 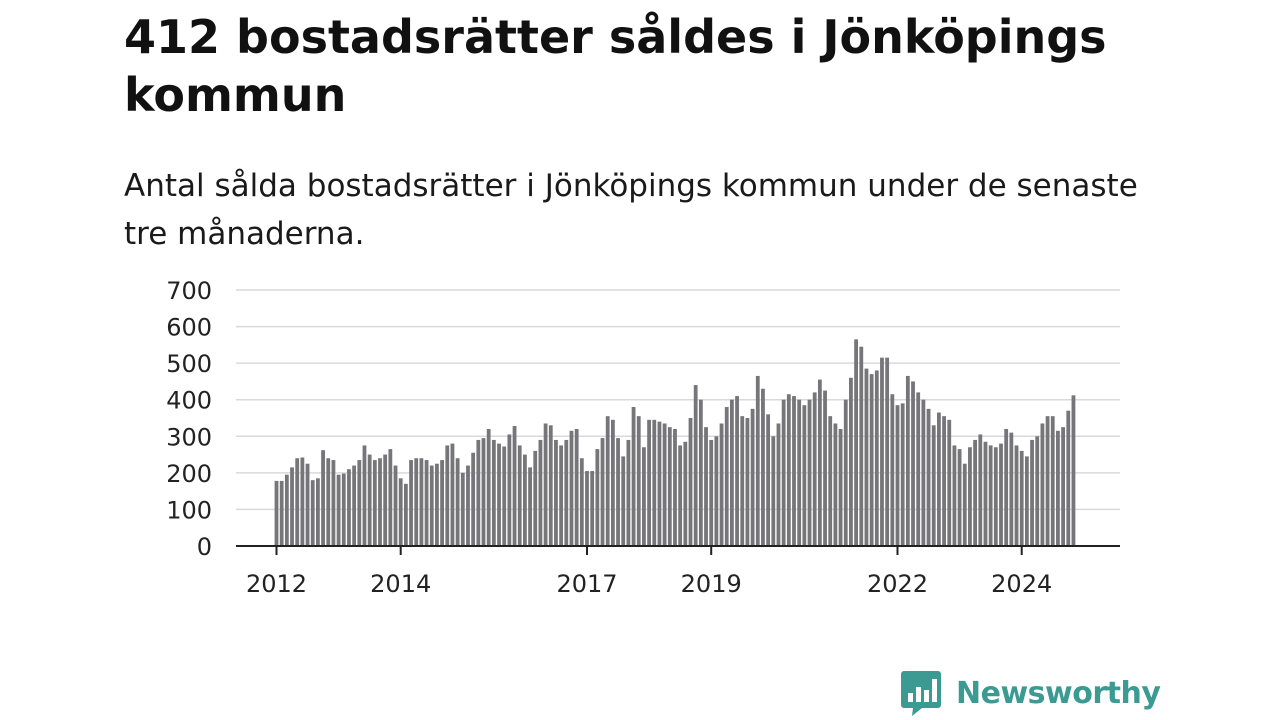 I want to click on y-tick-label: 300, so click(x=189, y=437).